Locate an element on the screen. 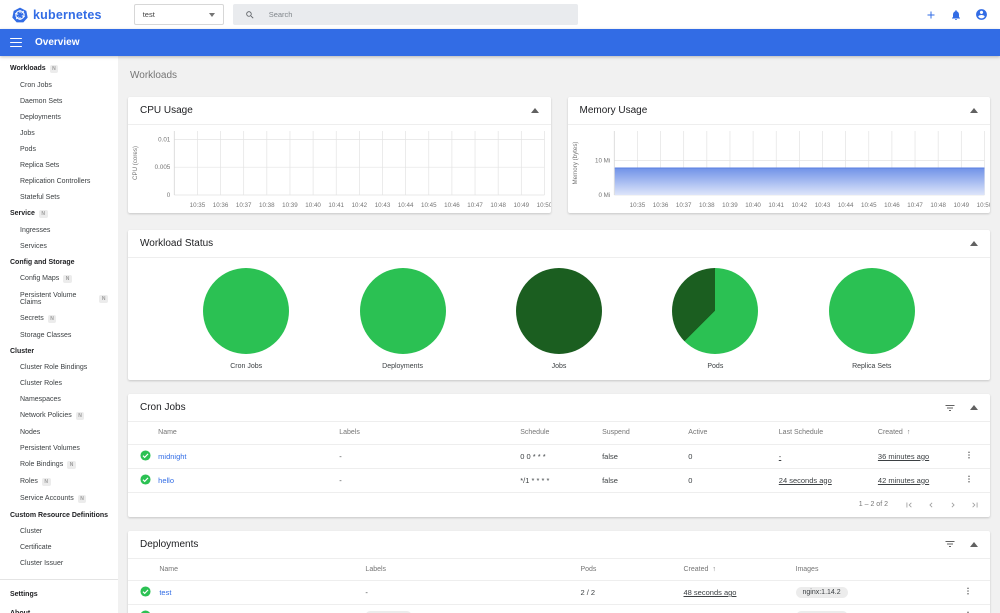  sidebar-item-jobs: Jobs is located at coordinates (59, 133).